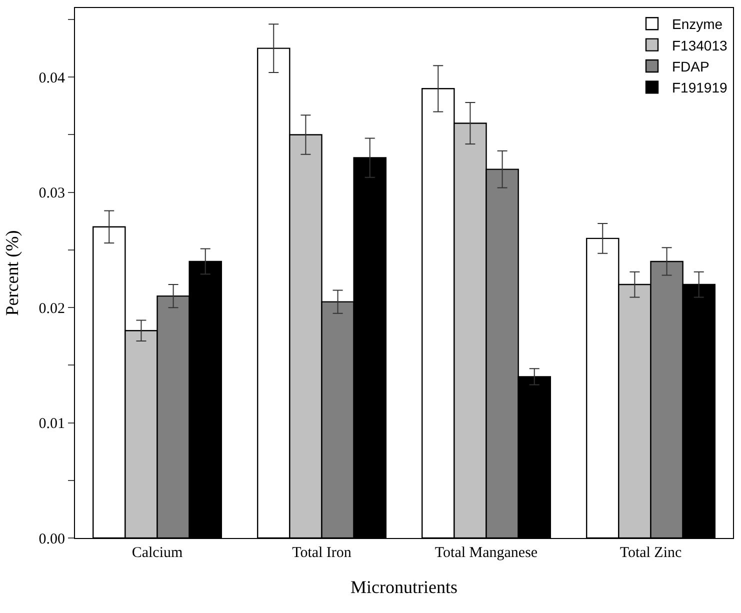 The image size is (741, 613). I want to click on y-tick-label: 0.02, so click(51, 308).